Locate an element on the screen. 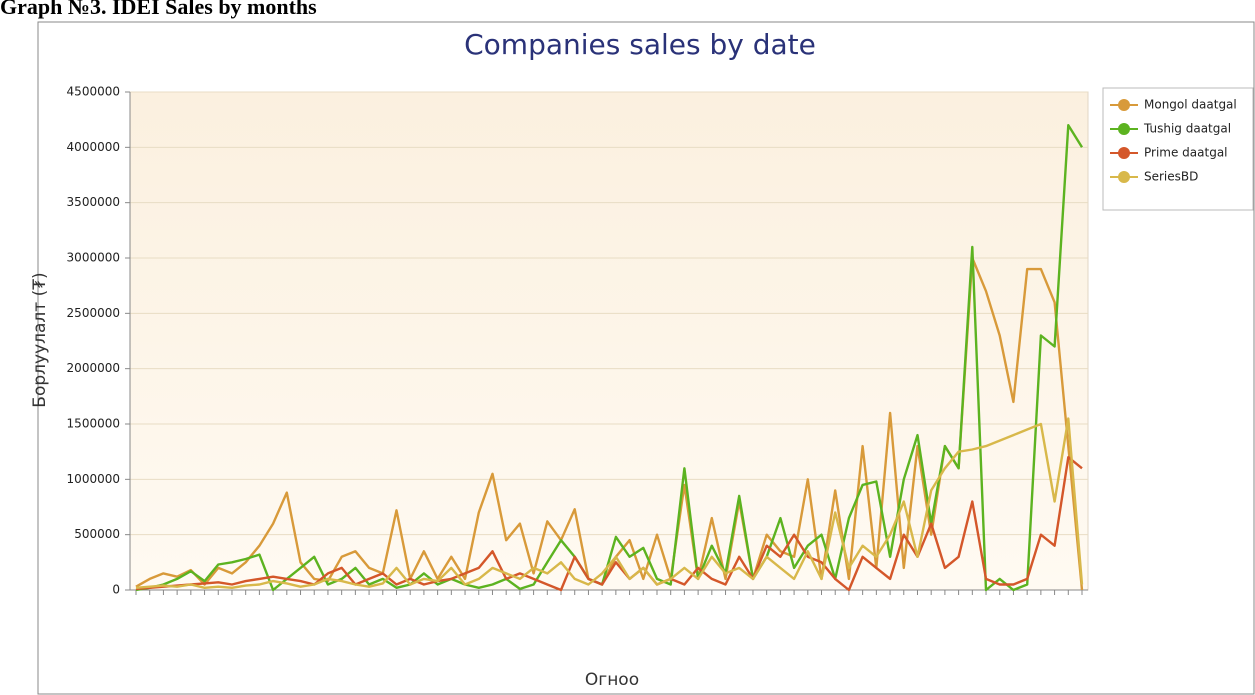  y-tick-label: 4500000 is located at coordinates (93, 92).